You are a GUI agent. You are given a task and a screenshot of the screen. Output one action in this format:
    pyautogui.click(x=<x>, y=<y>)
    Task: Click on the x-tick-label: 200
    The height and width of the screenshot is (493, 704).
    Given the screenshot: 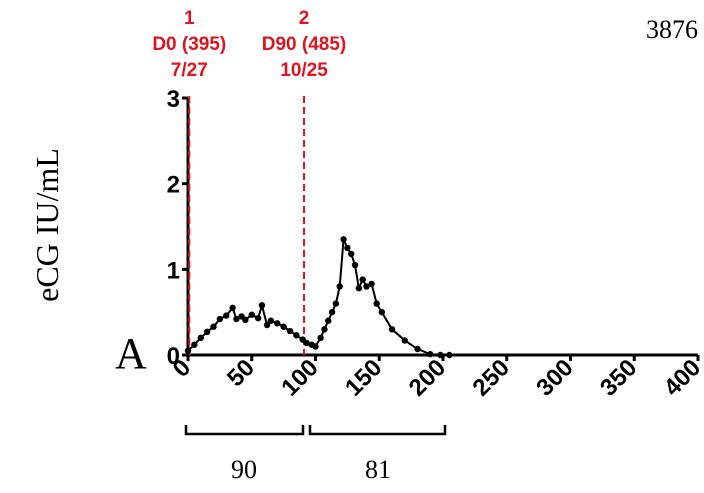 What is the action you would take?
    pyautogui.click(x=427, y=377)
    